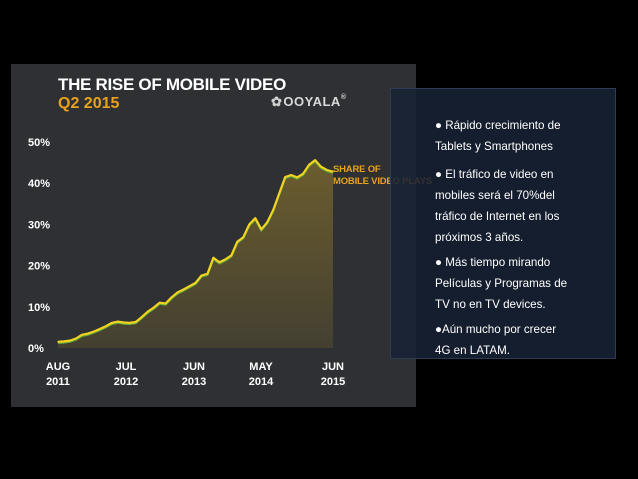 This screenshot has width=638, height=479. Describe the element at coordinates (39, 267) in the screenshot. I see `y-tick-label: 20%` at that location.